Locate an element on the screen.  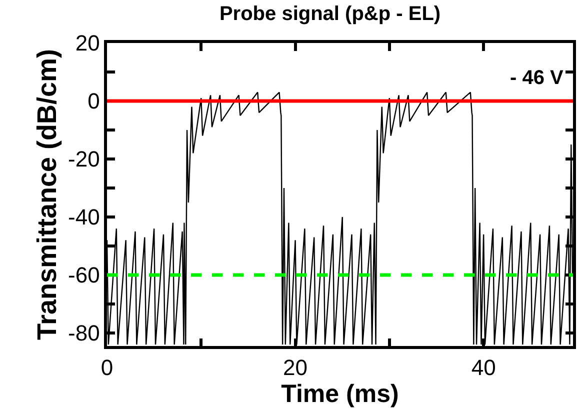
y-tick-label: -20 is located at coordinates (84, 159).